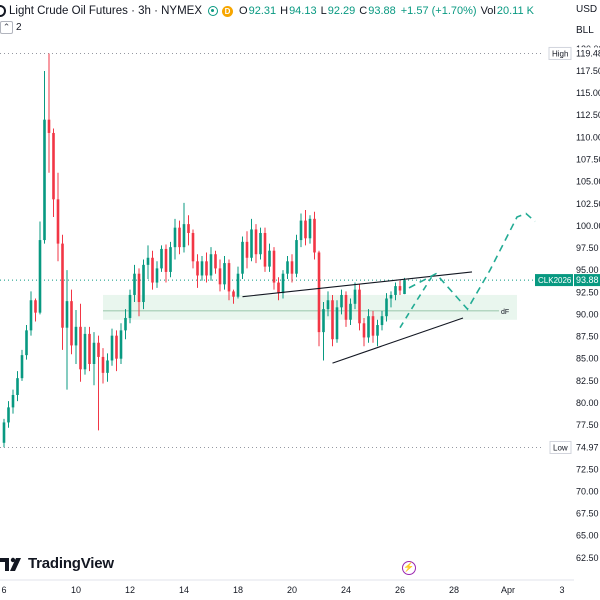 Image resolution: width=600 pixels, height=600 pixels. Describe the element at coordinates (6, 27) in the screenshot. I see `collapse-chevron-icon: ⌃` at that location.